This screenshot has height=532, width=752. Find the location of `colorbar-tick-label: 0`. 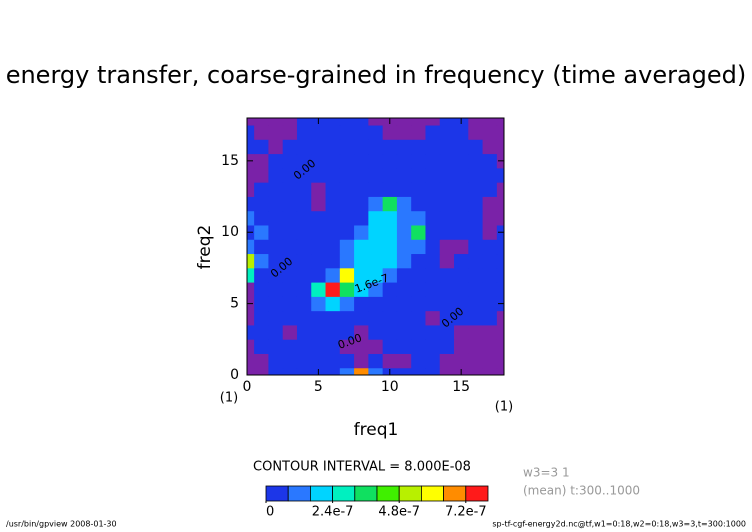

colorbar-tick-label: 0 is located at coordinates (270, 512).